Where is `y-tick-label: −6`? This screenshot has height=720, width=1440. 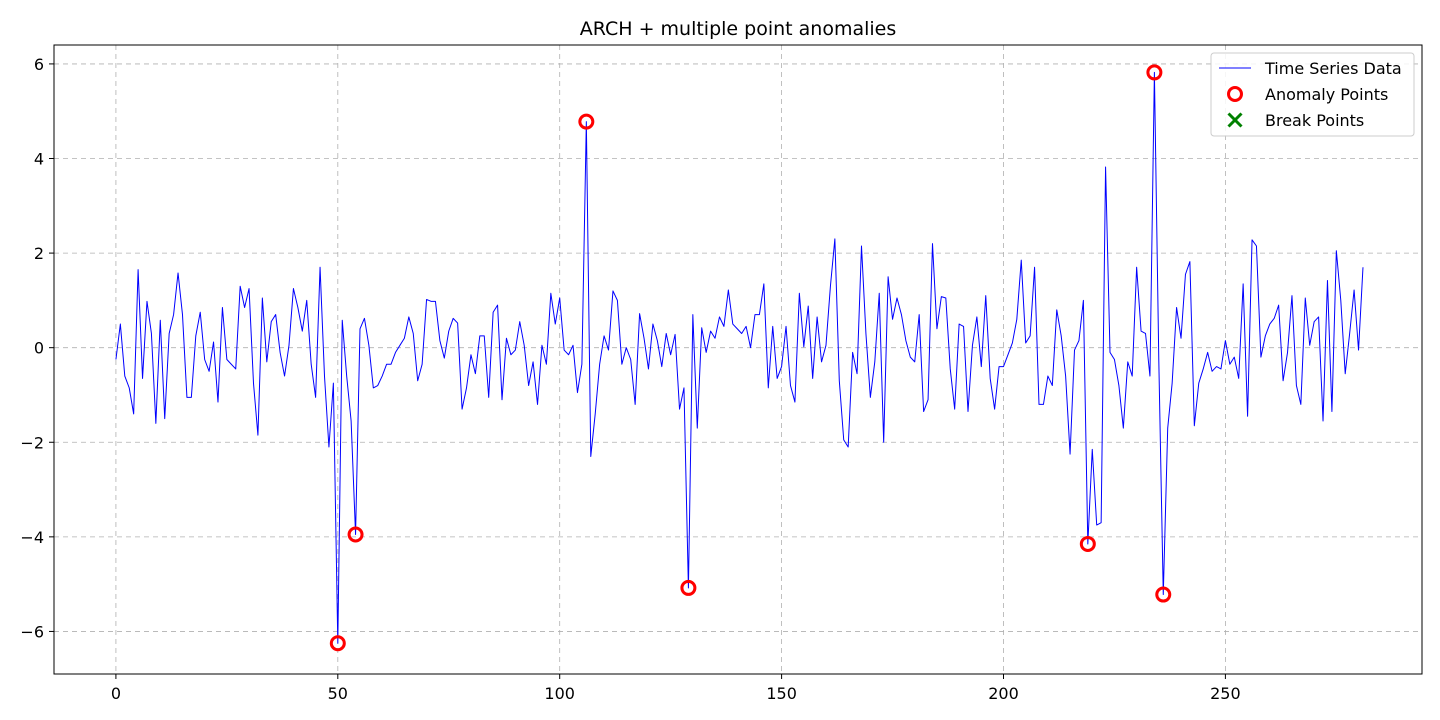 y-tick-label: −6 is located at coordinates (32, 631).